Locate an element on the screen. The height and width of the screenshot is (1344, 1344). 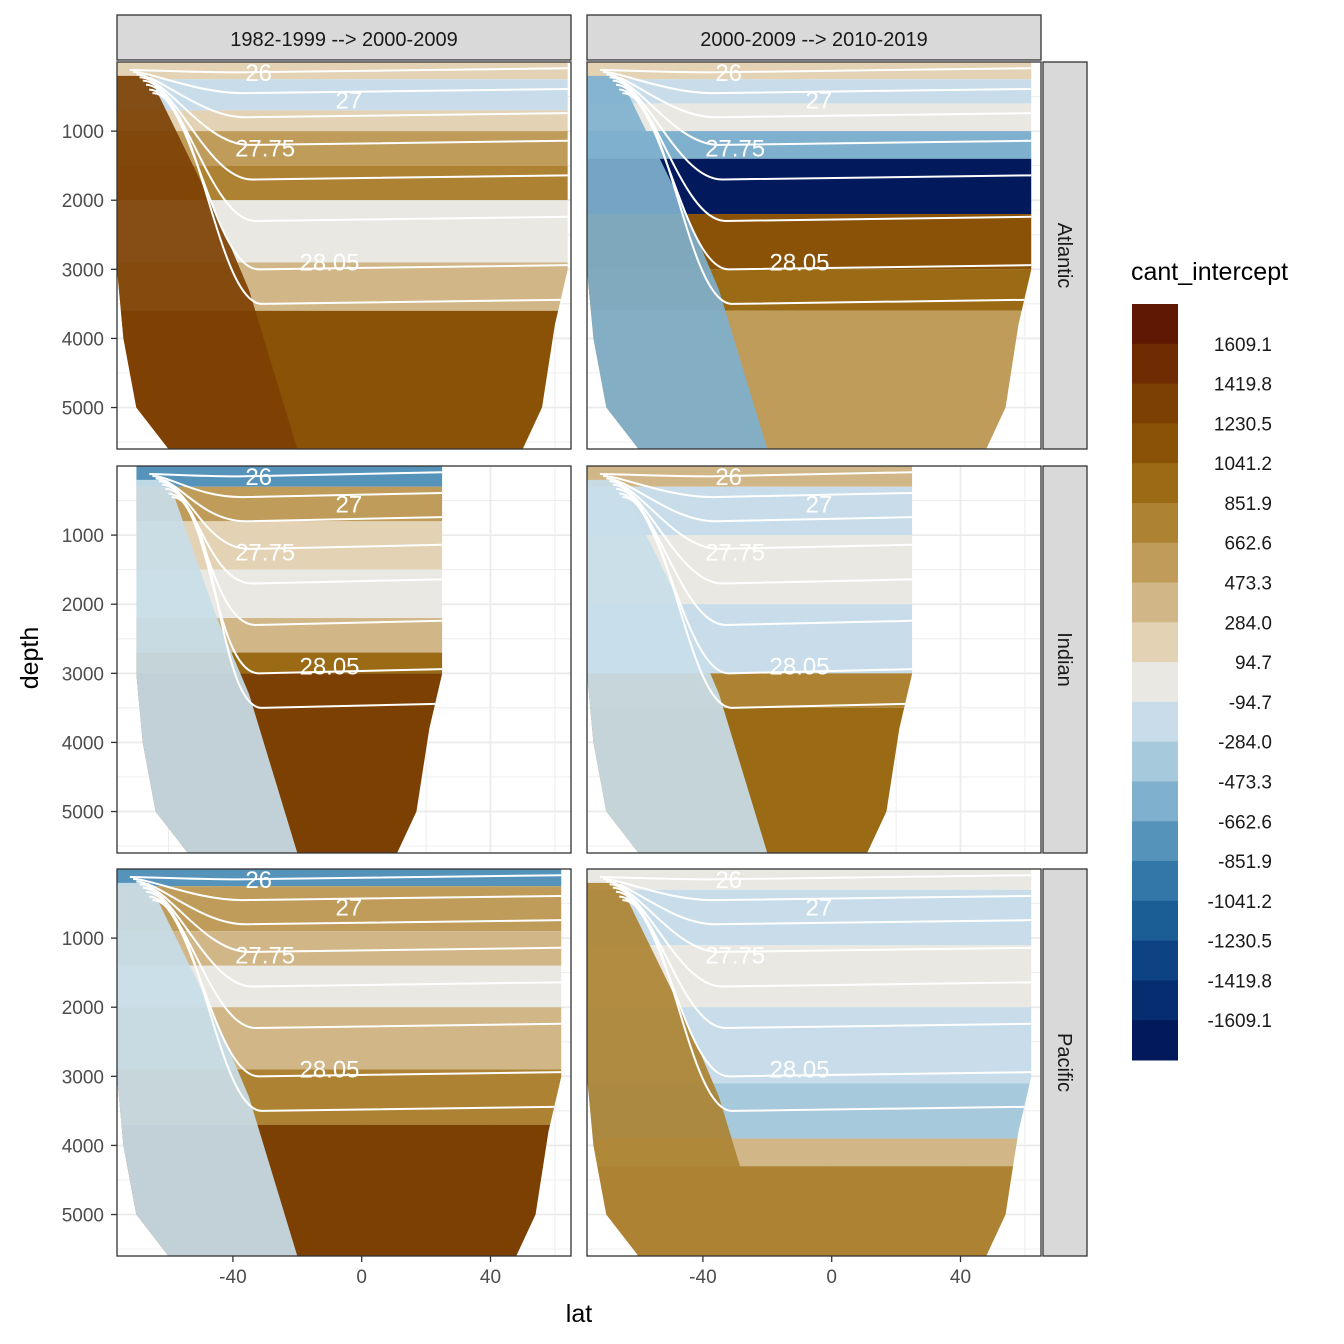
legend-label: -473.3 is located at coordinates (1245, 782).